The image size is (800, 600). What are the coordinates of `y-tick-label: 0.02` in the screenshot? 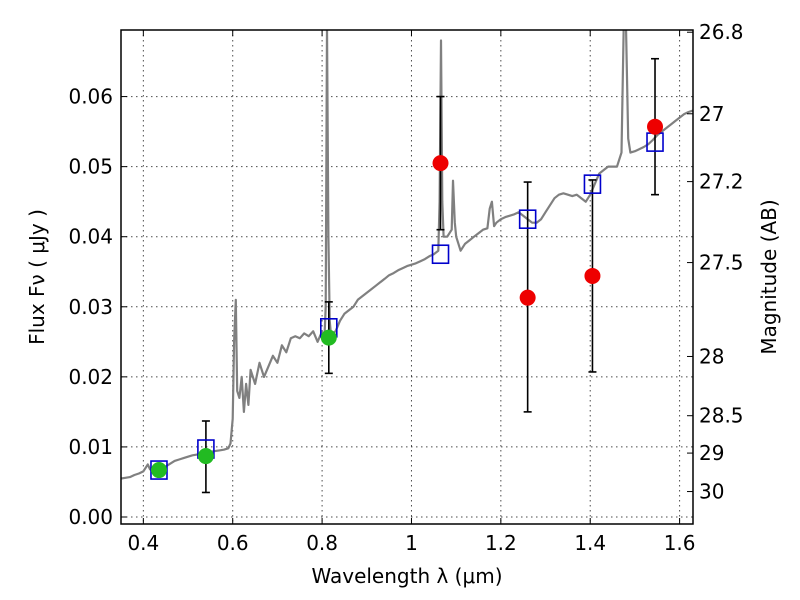 It's located at (90, 377).